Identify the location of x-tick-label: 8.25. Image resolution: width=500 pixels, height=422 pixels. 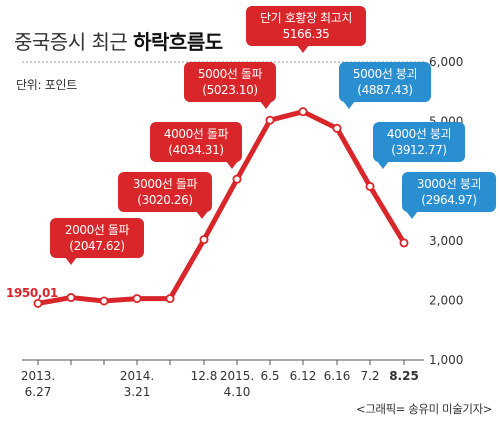
(404, 376).